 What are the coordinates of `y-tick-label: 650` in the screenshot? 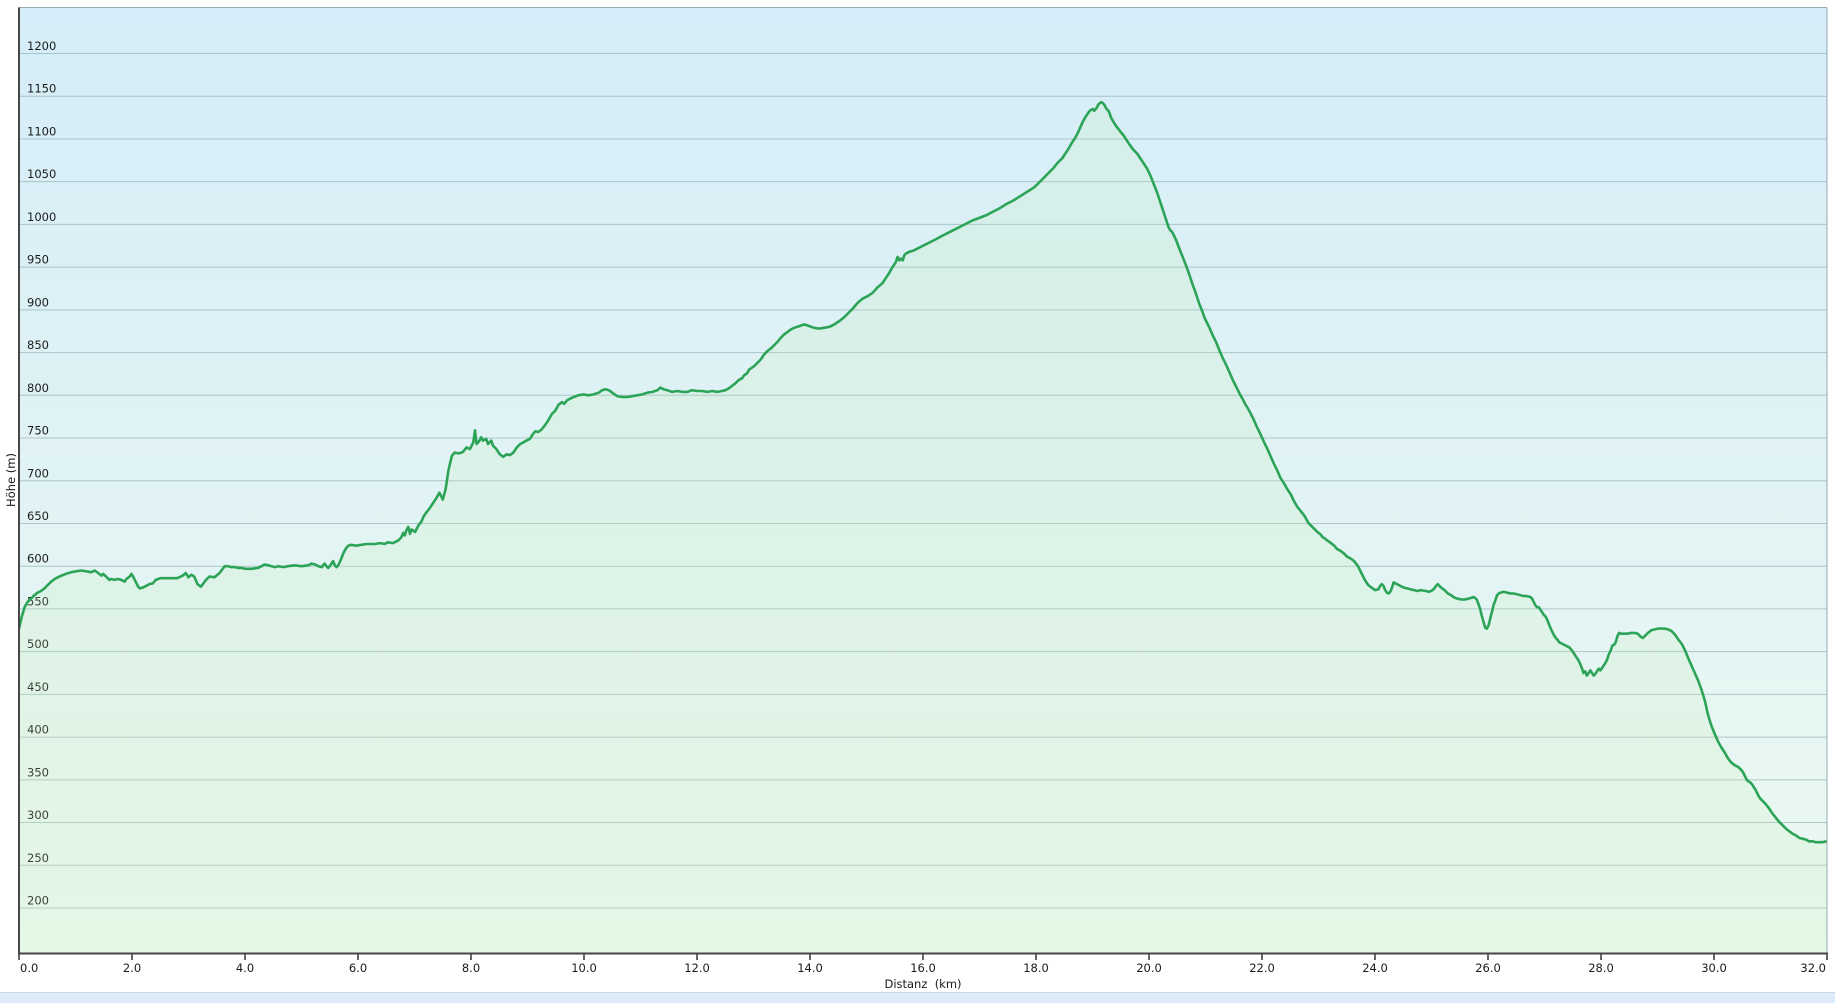 It's located at (38, 516).